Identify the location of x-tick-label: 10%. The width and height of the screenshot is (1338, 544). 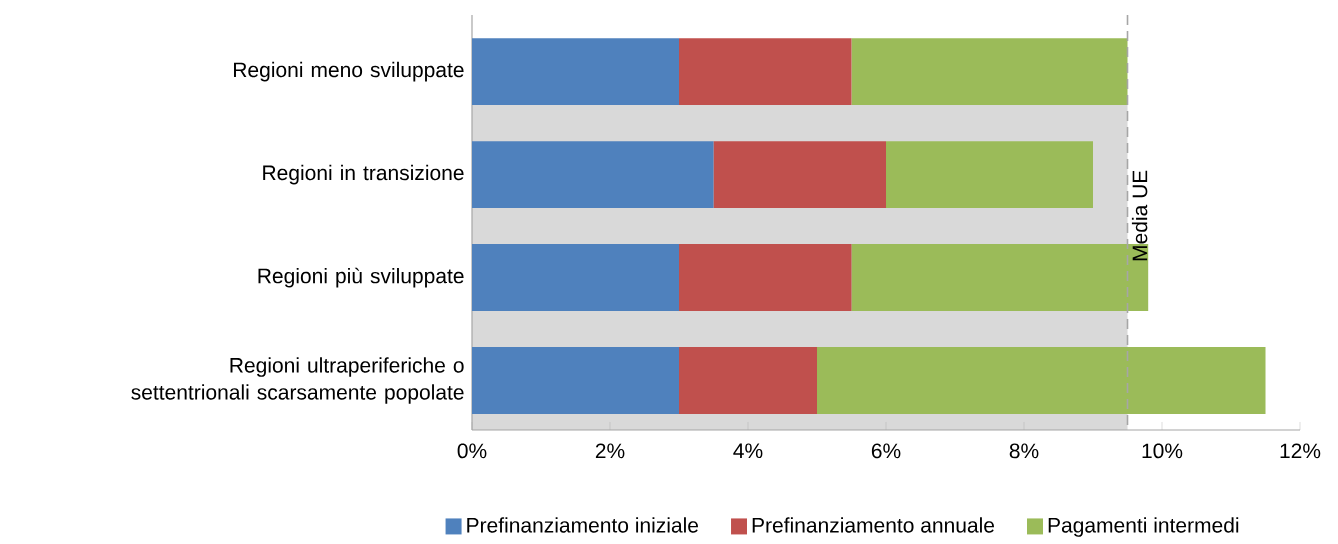
(1162, 451).